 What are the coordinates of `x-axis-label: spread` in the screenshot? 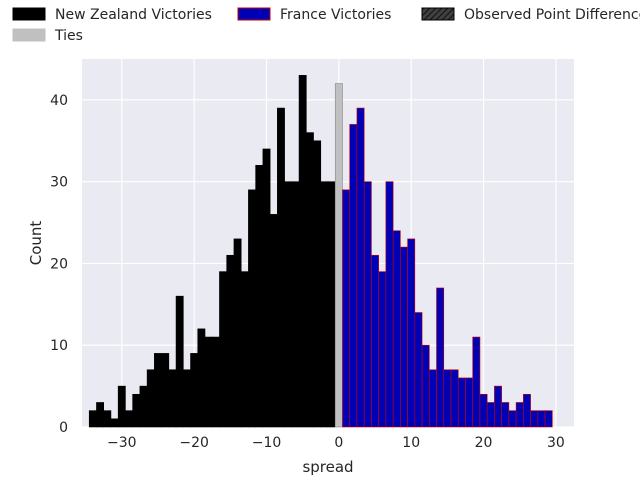 It's located at (327, 467).